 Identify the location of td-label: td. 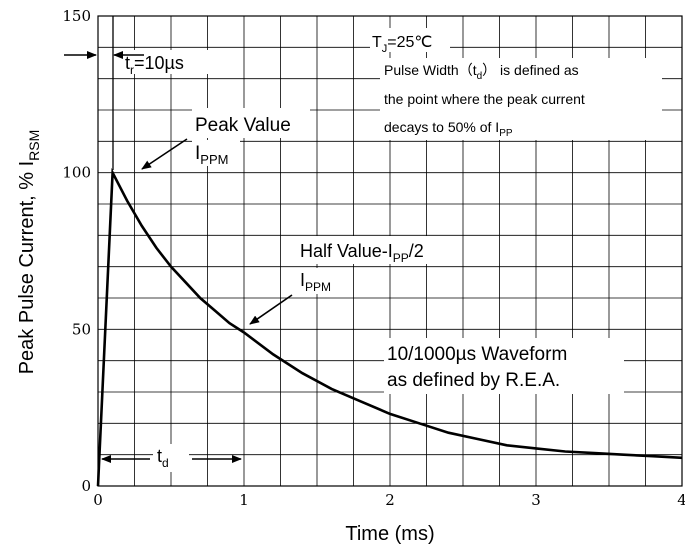
(163, 458).